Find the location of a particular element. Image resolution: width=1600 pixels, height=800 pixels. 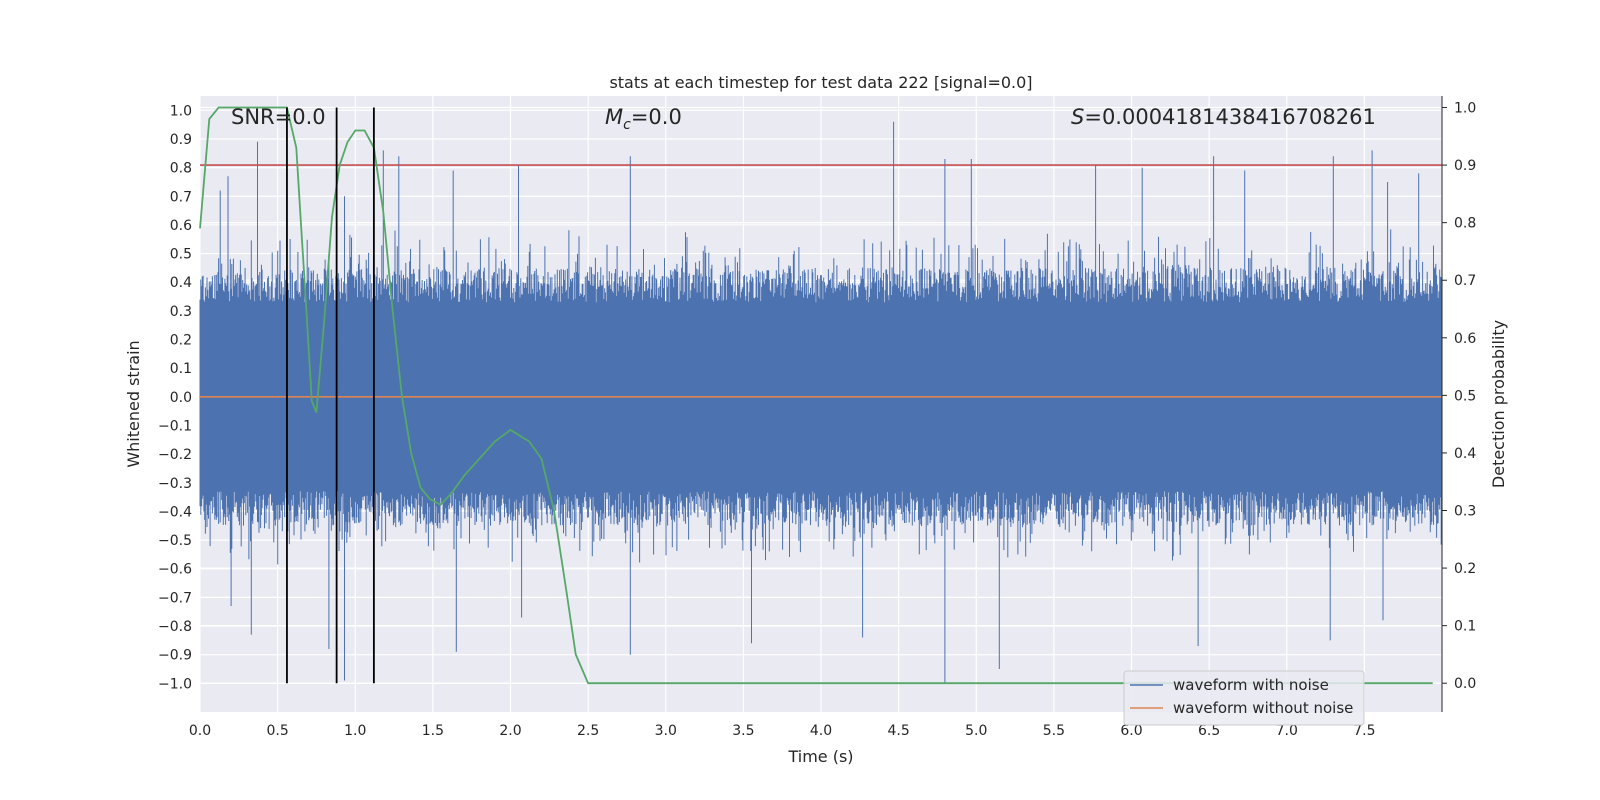

y-tick-label-left: −0.5 is located at coordinates (175, 541).